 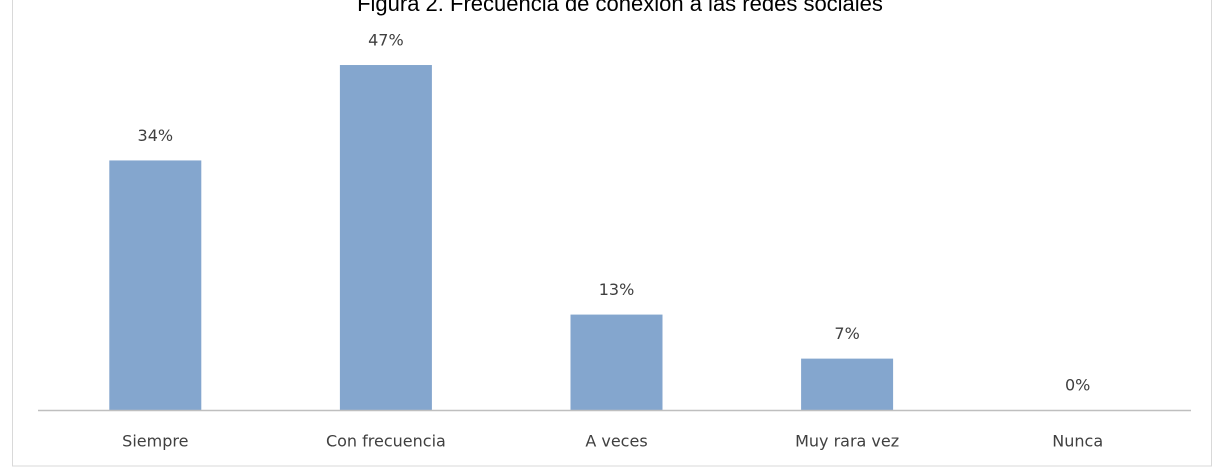 I want to click on data-label: 7%, so click(x=846, y=333).